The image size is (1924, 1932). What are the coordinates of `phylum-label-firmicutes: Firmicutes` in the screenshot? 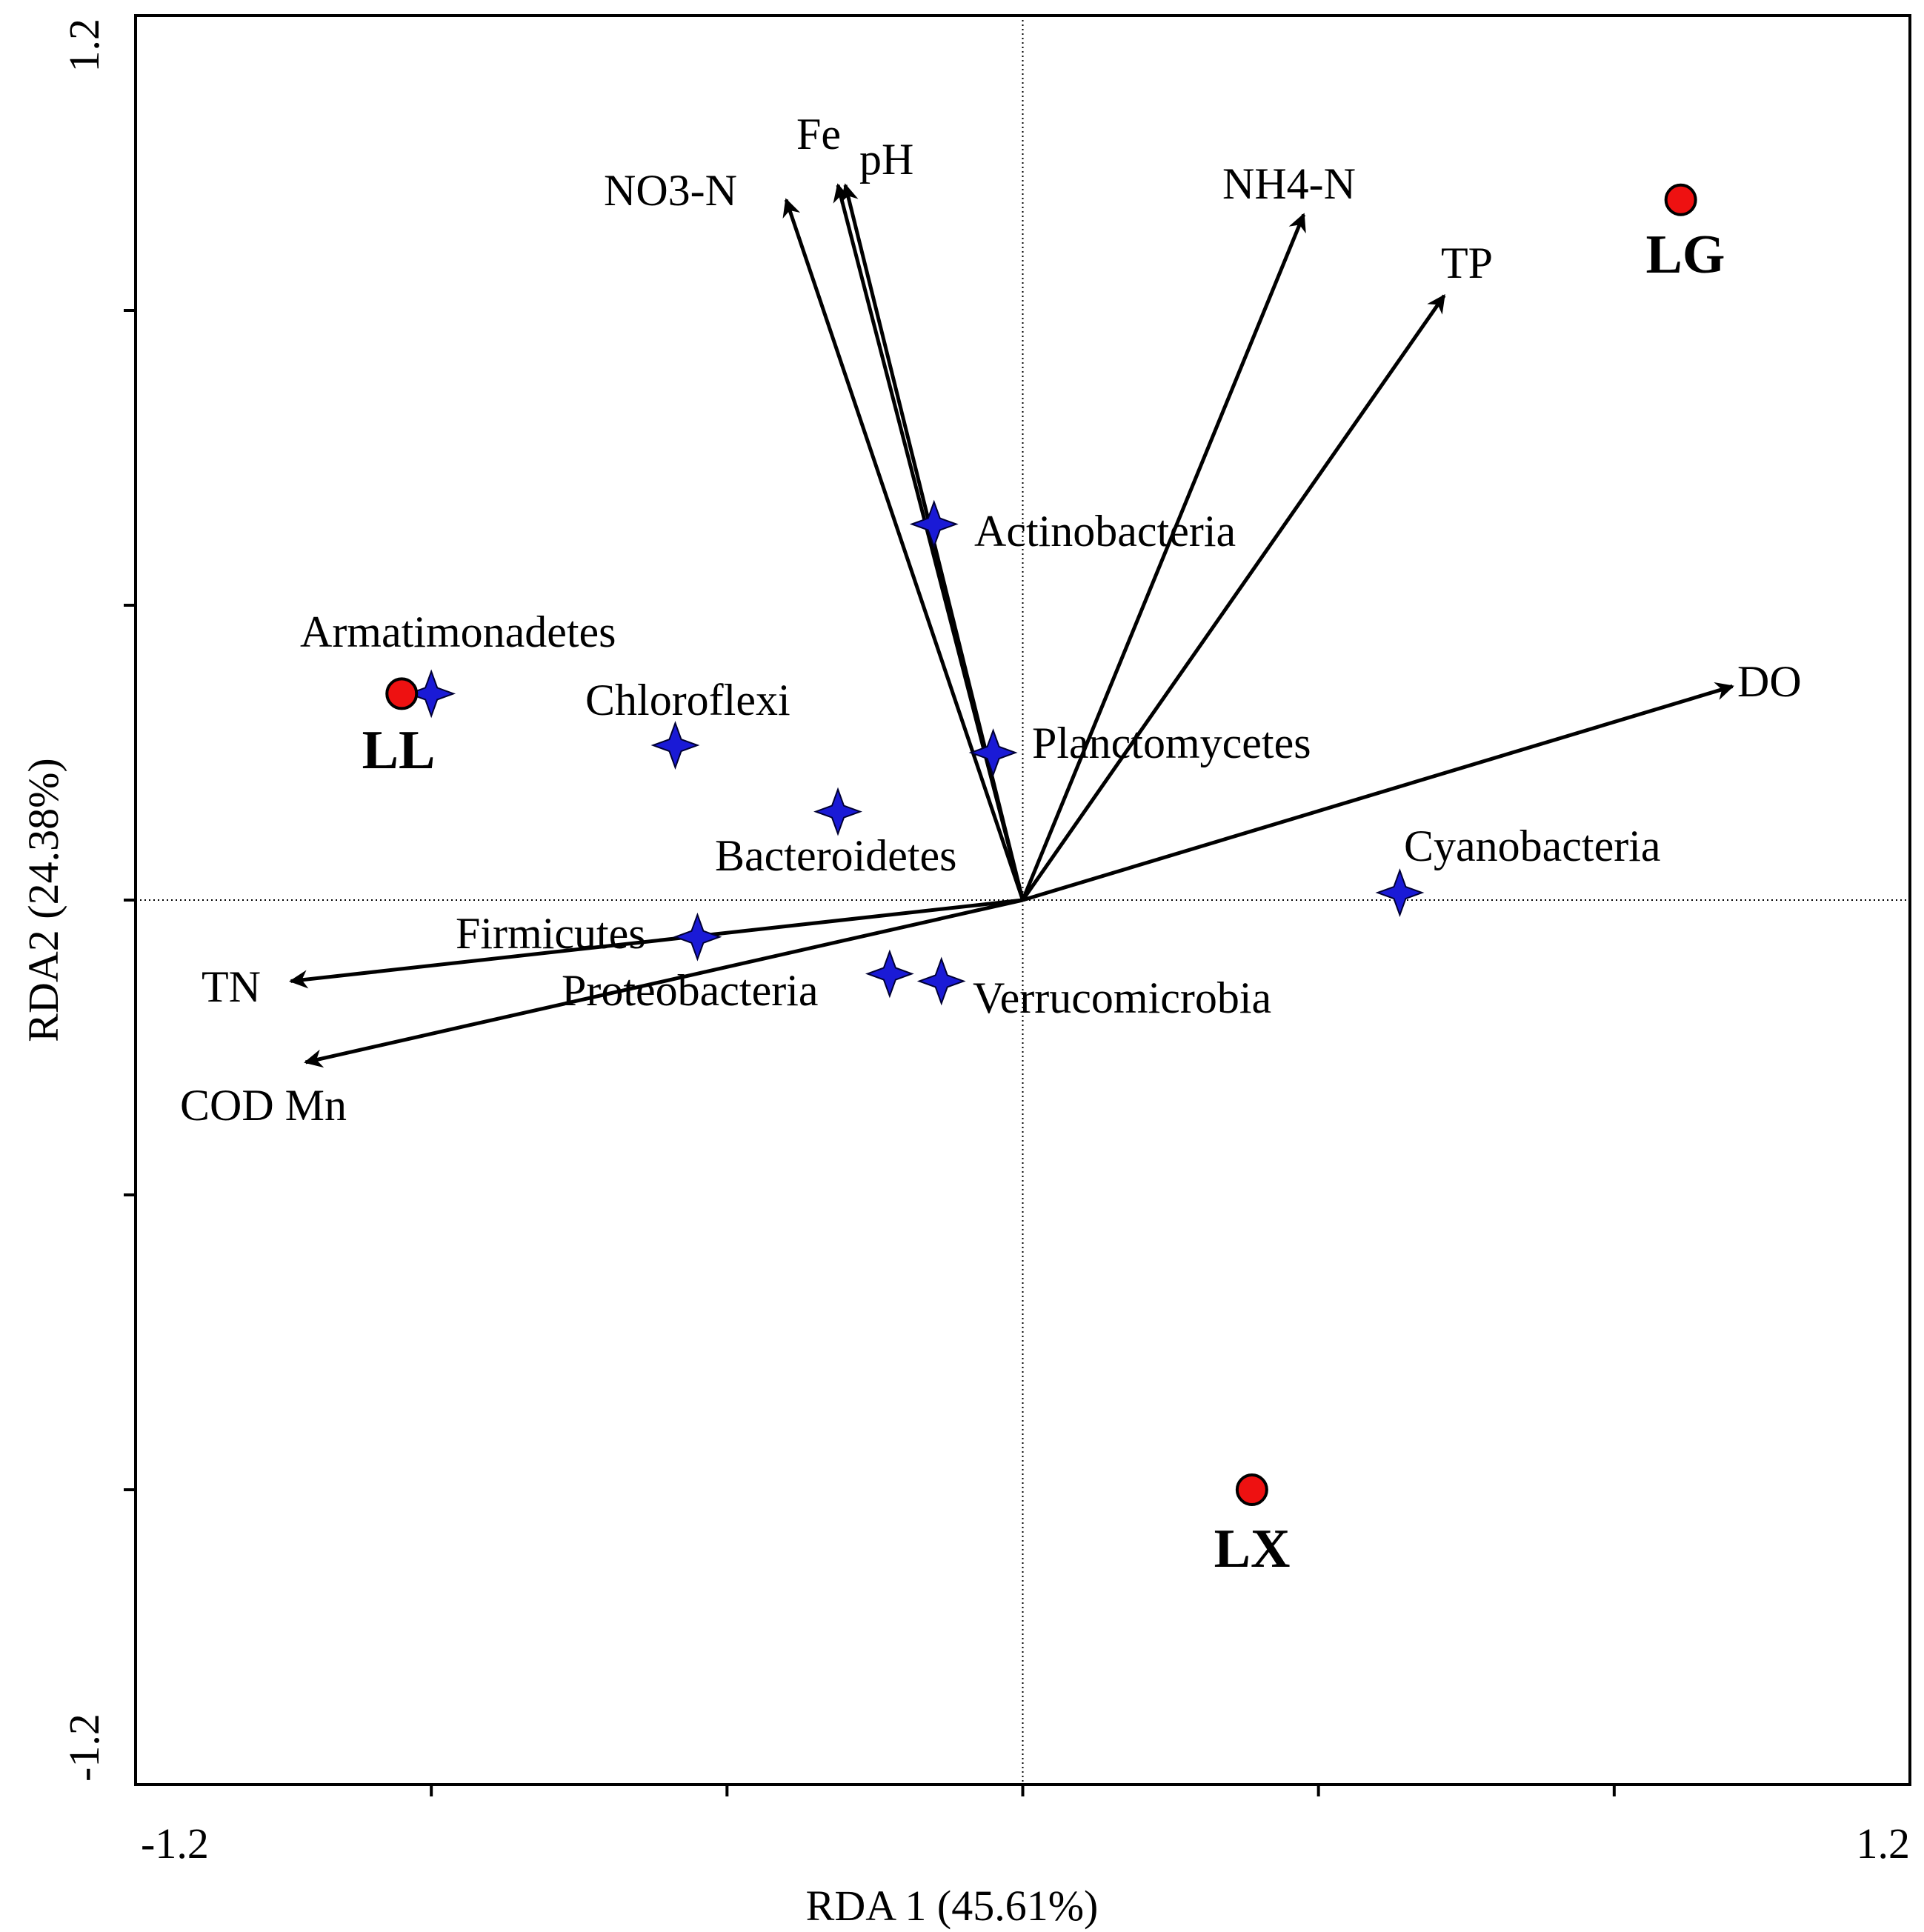 It's located at (551, 934).